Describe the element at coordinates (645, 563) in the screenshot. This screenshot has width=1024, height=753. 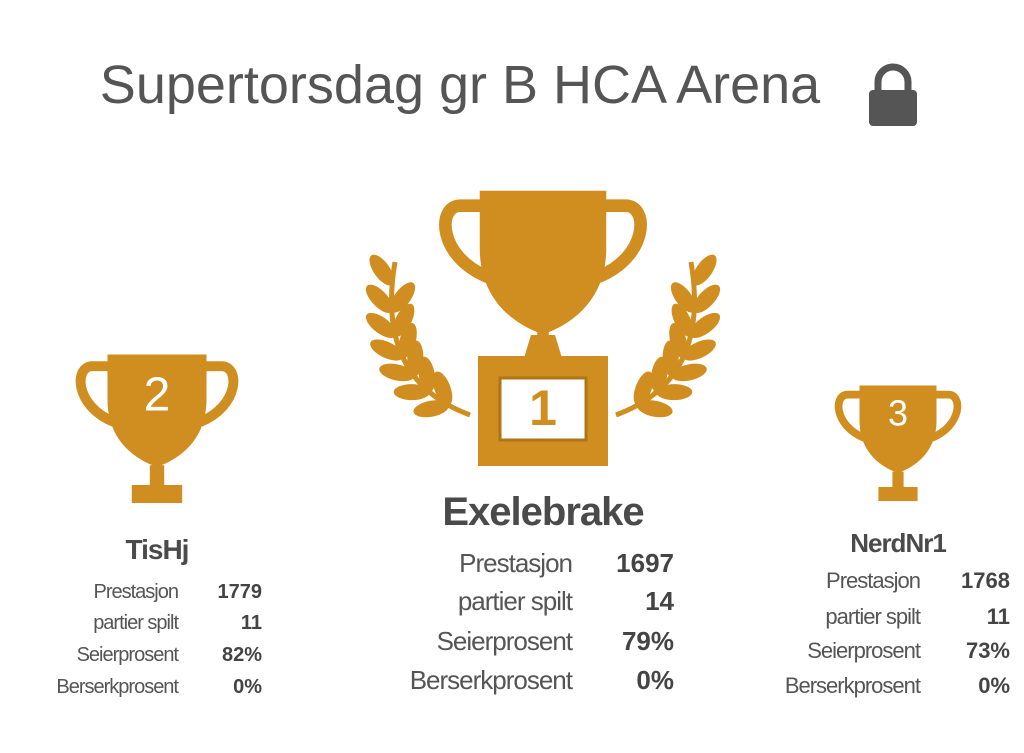
I see `stat-value: 1697` at that location.